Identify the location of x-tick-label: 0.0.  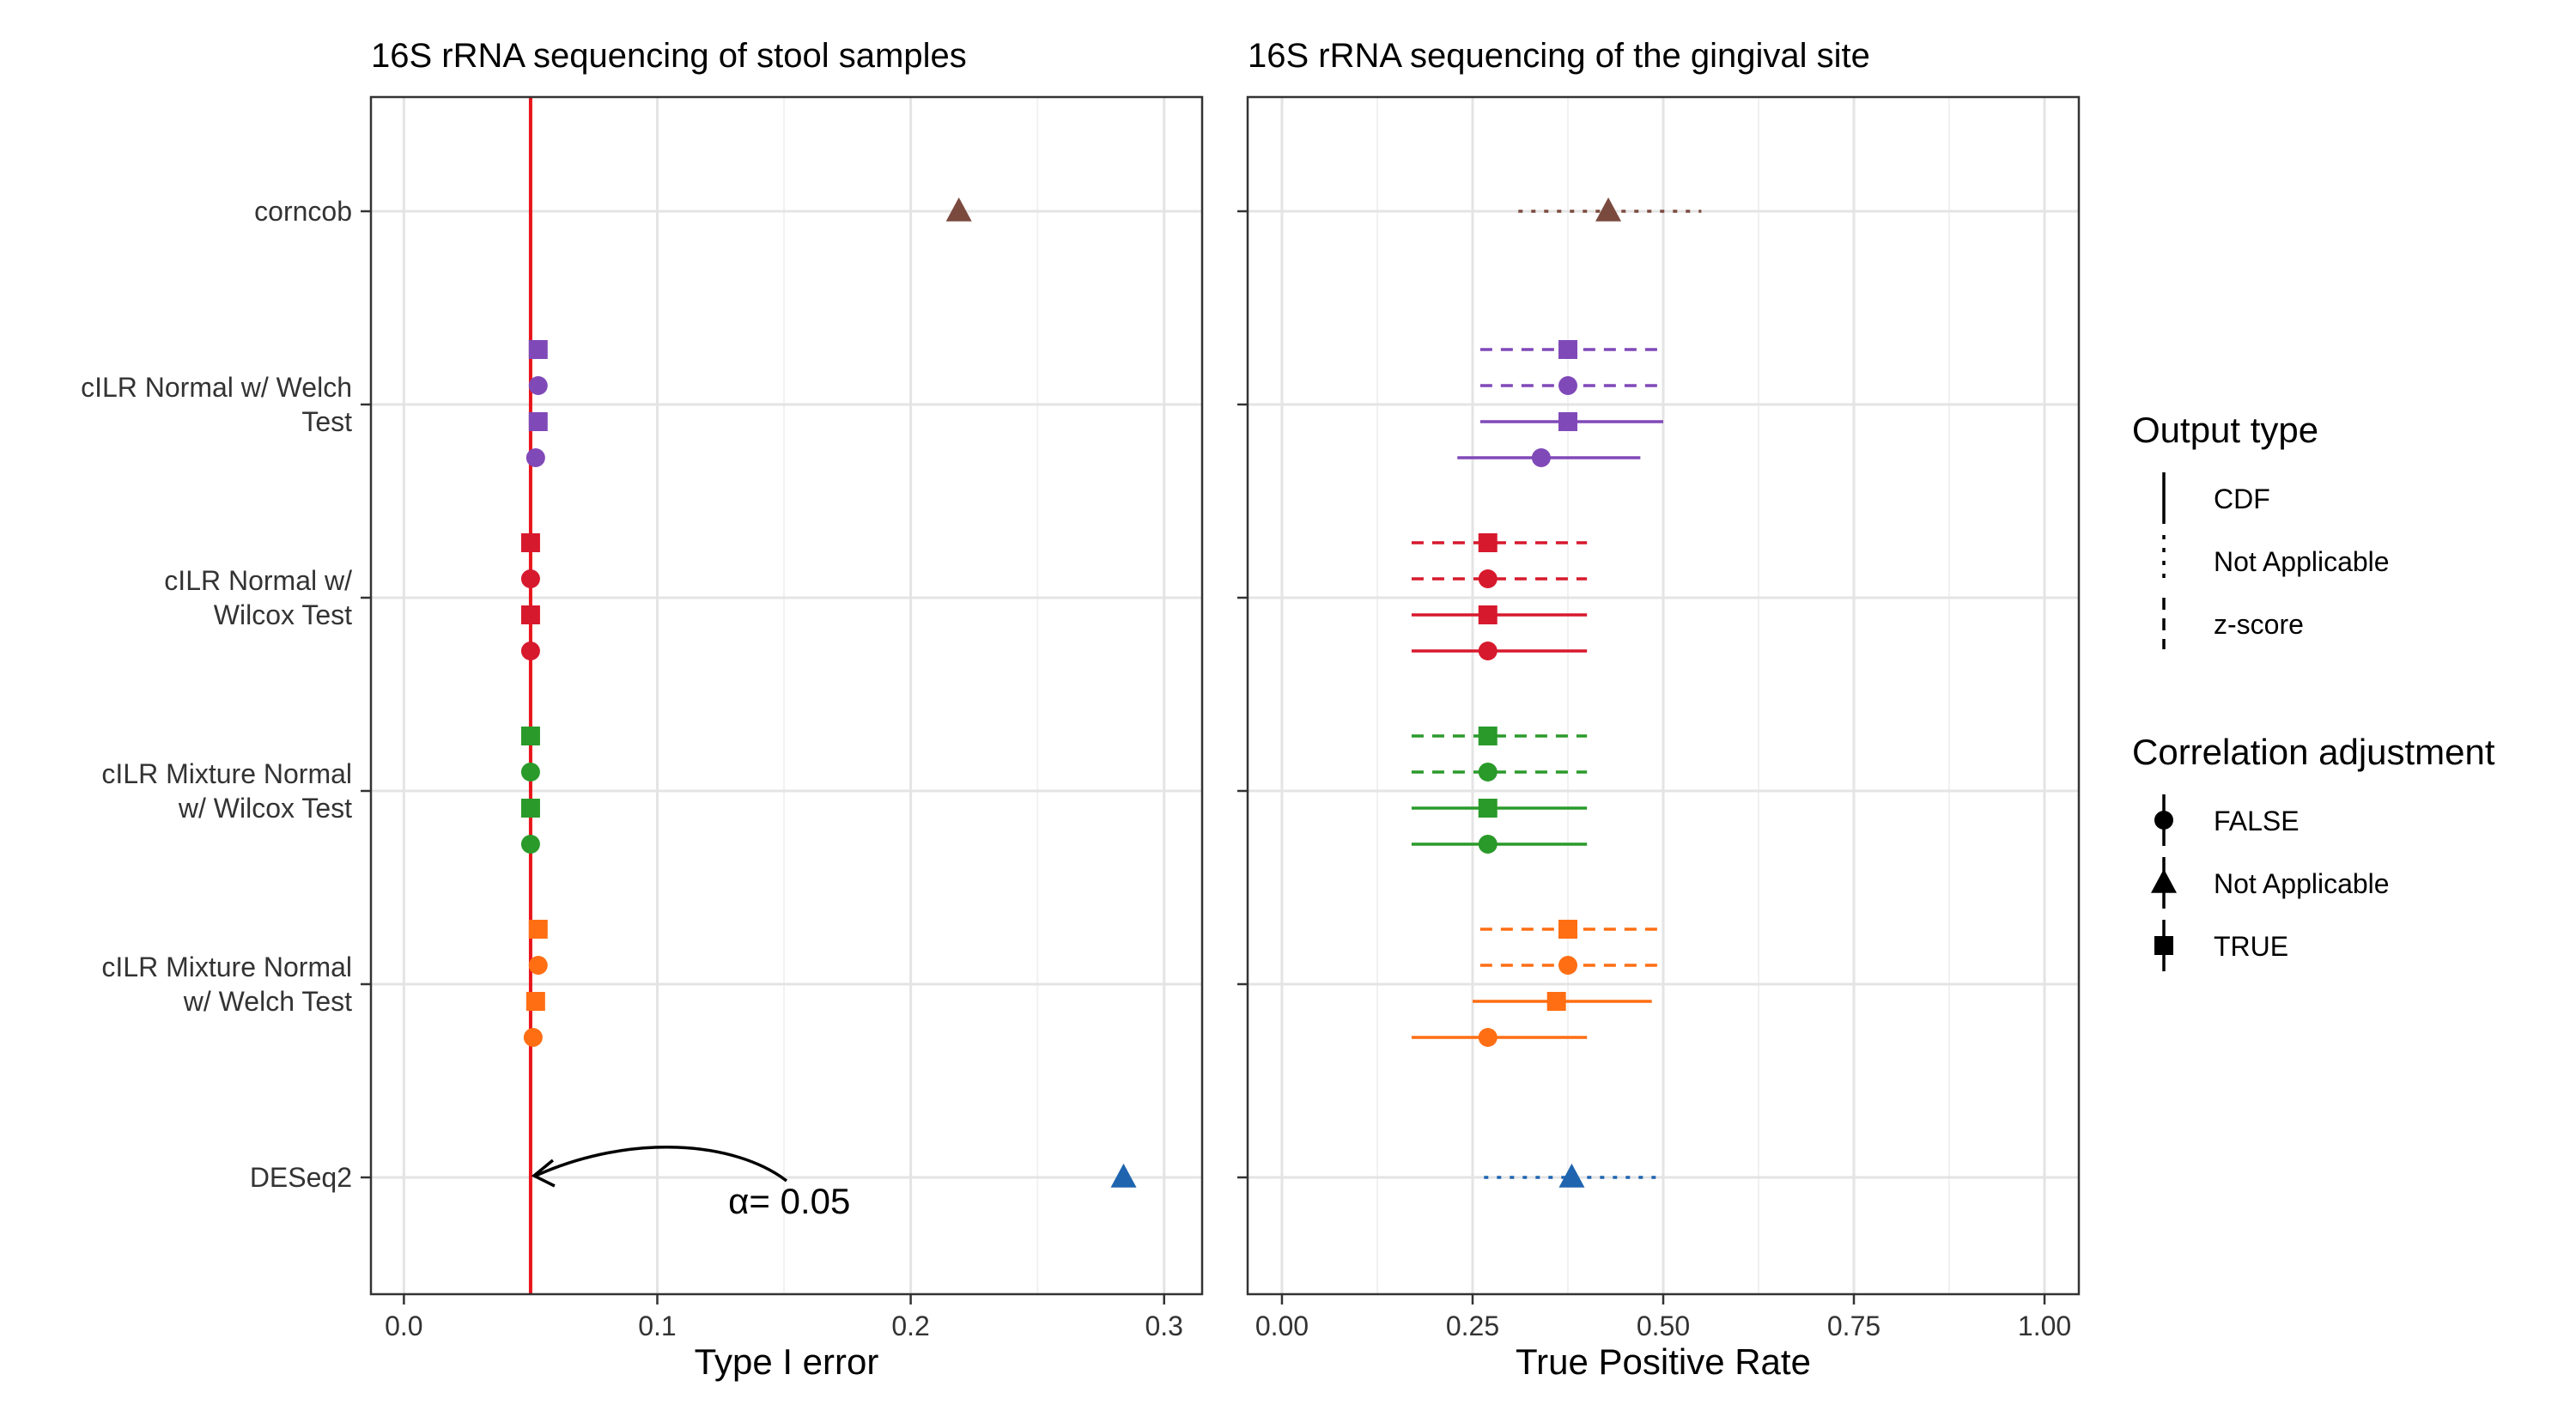
(403, 1326).